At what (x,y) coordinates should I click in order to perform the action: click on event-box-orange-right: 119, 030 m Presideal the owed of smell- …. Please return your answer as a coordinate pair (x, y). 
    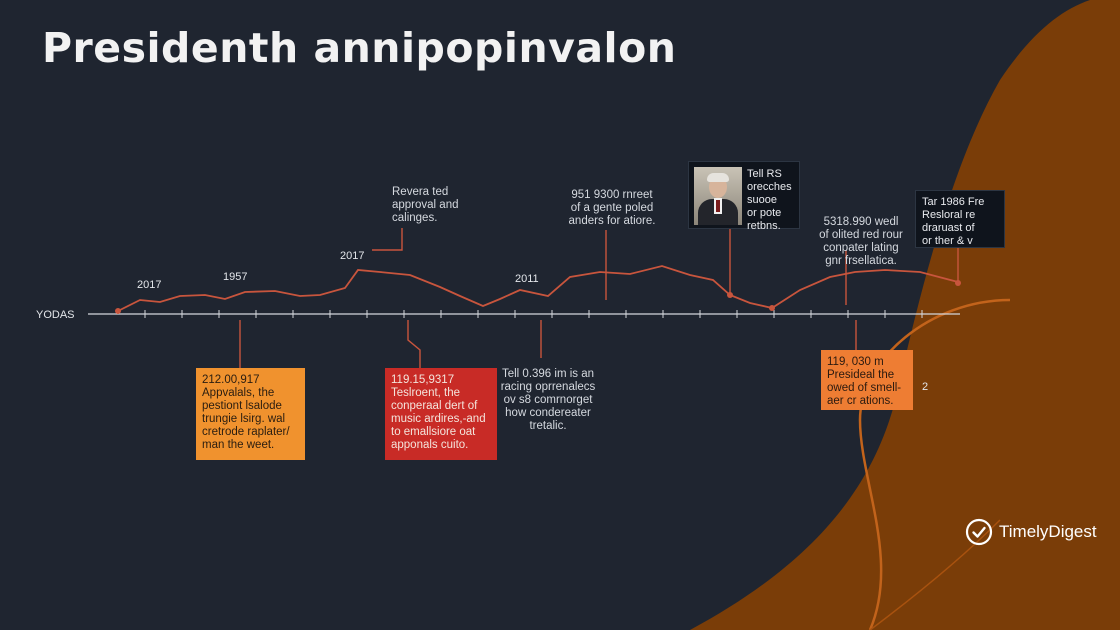
    Looking at the image, I should click on (867, 380).